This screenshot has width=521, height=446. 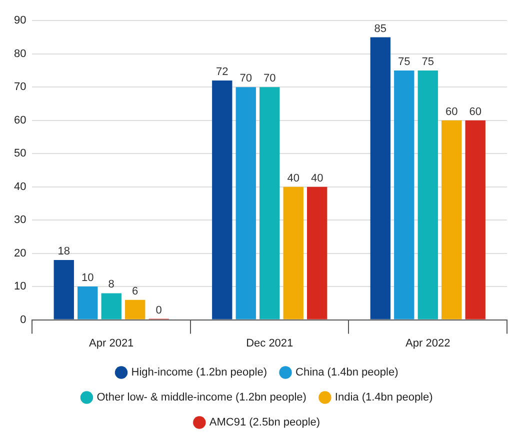 What do you see at coordinates (201, 398) in the screenshot?
I see `legend-label: Other low- & middle-income (1.2bn people)` at bounding box center [201, 398].